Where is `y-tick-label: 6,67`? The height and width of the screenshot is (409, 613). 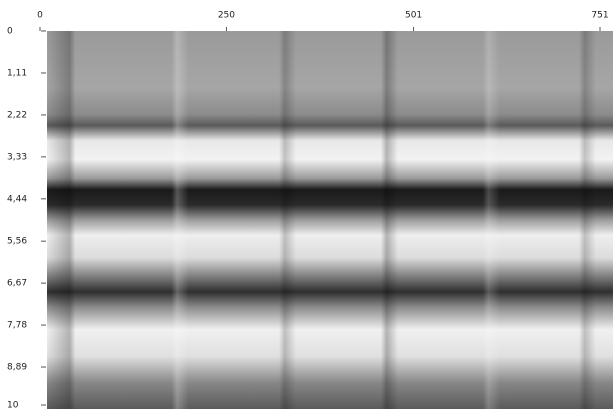 y-tick-label: 6,67 is located at coordinates (17, 284).